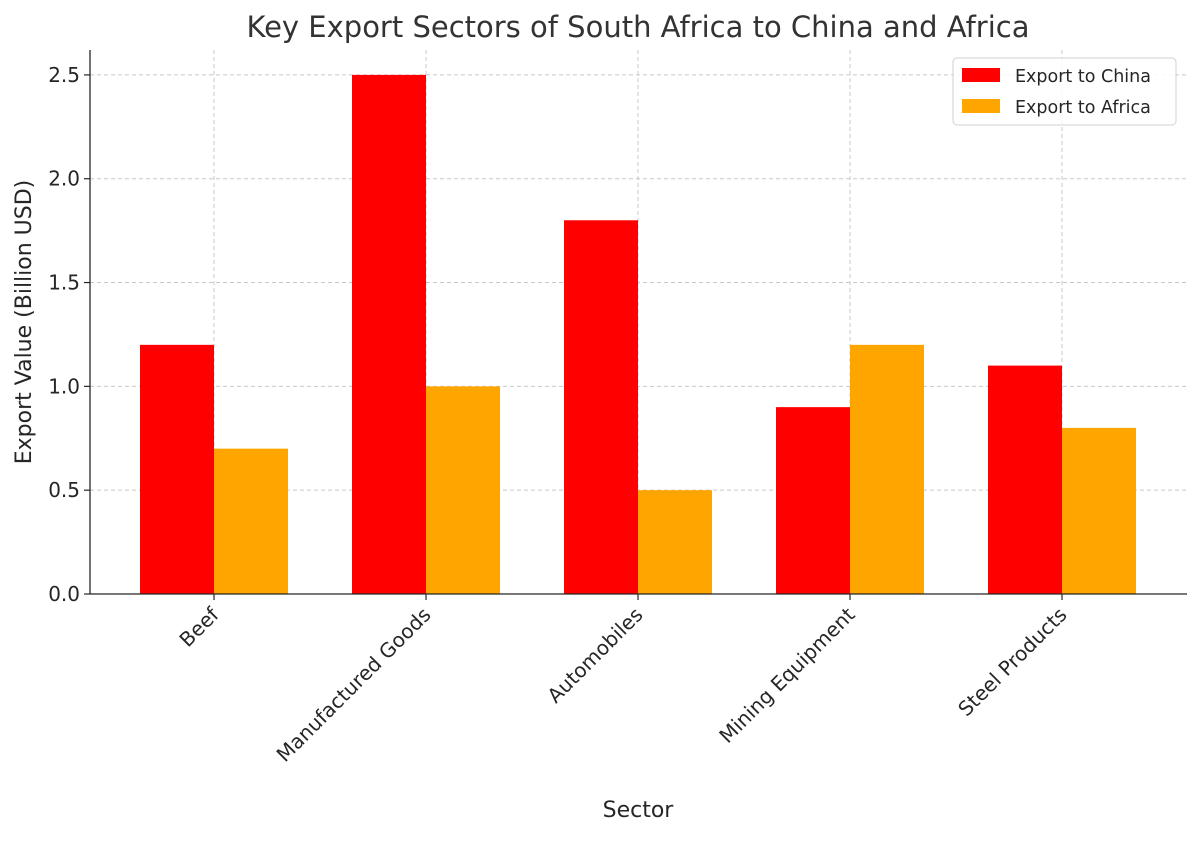 This screenshot has width=1200, height=841. I want to click on x-tick-label: Beef, so click(199, 627).